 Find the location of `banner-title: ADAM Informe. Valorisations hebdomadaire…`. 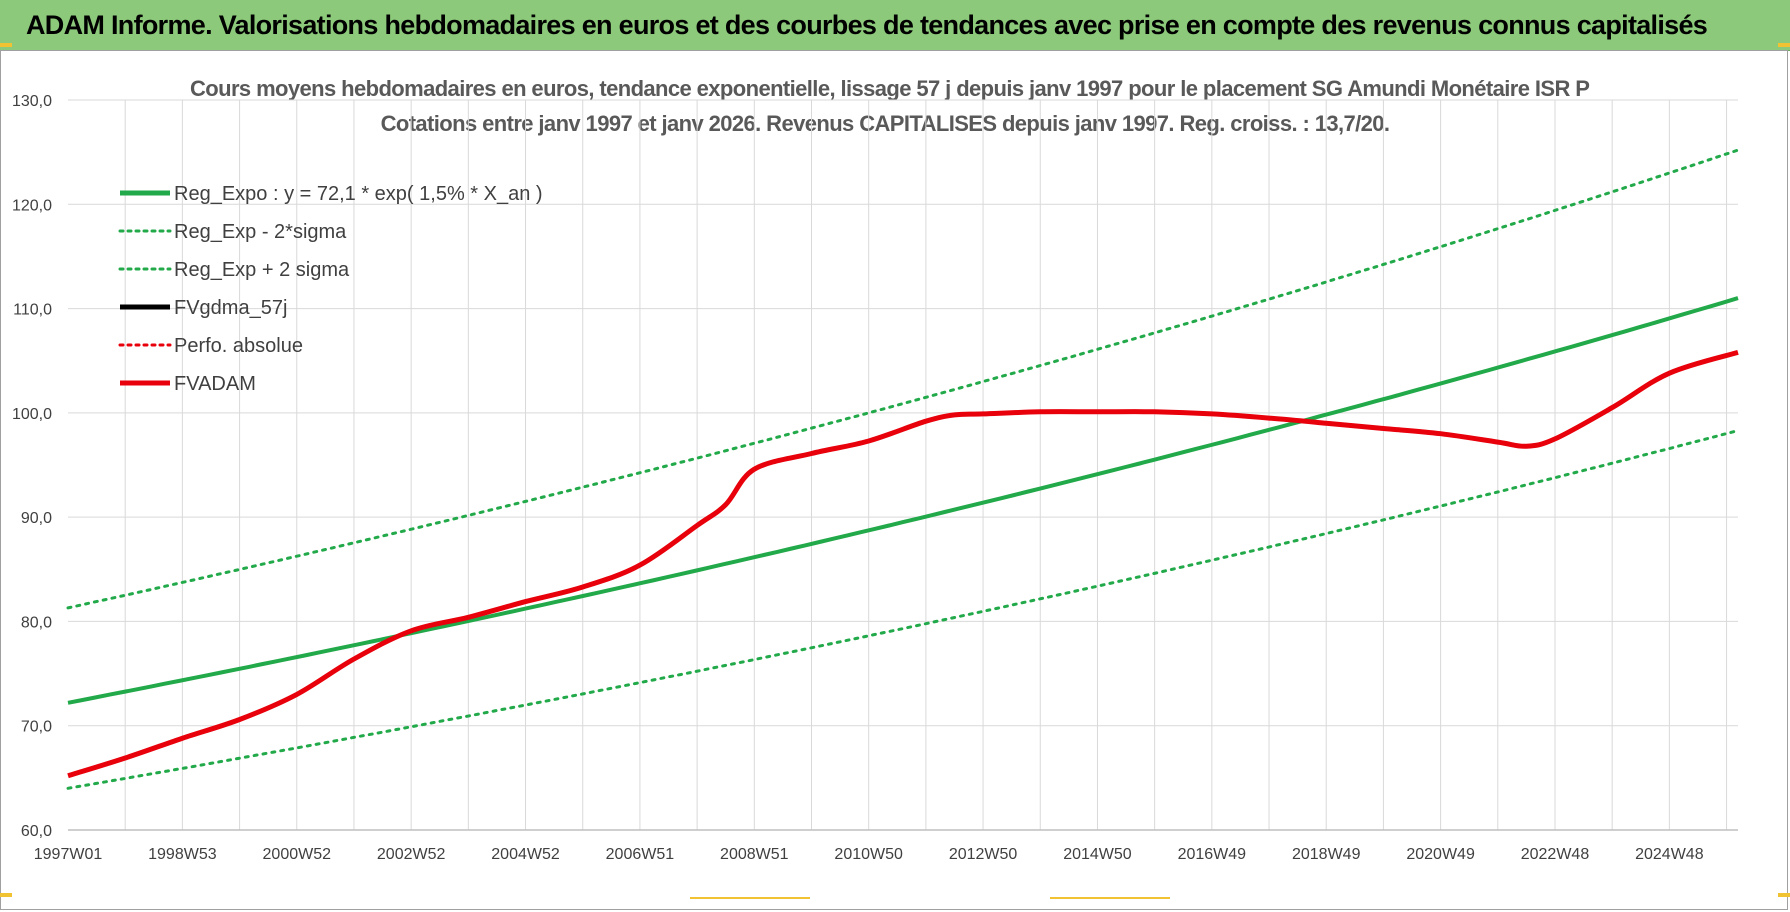

banner-title: ADAM Informe. Valorisations hebdomadaire… is located at coordinates (867, 25).